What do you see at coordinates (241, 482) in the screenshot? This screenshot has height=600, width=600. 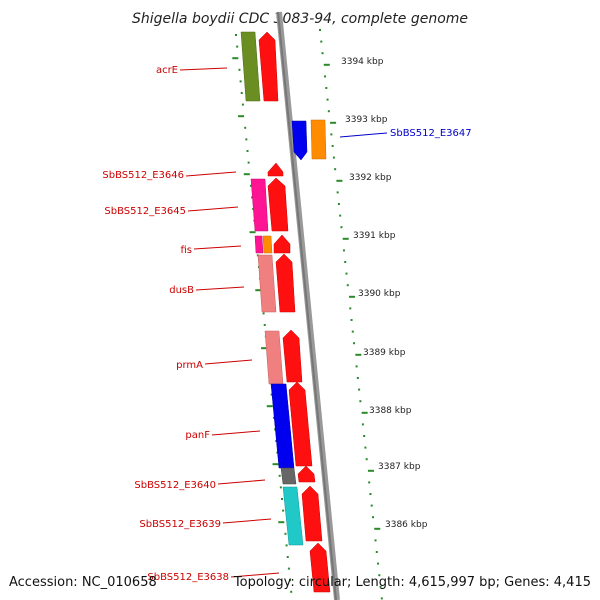 I see `sbbs512-e3640-leader` at bounding box center [241, 482].